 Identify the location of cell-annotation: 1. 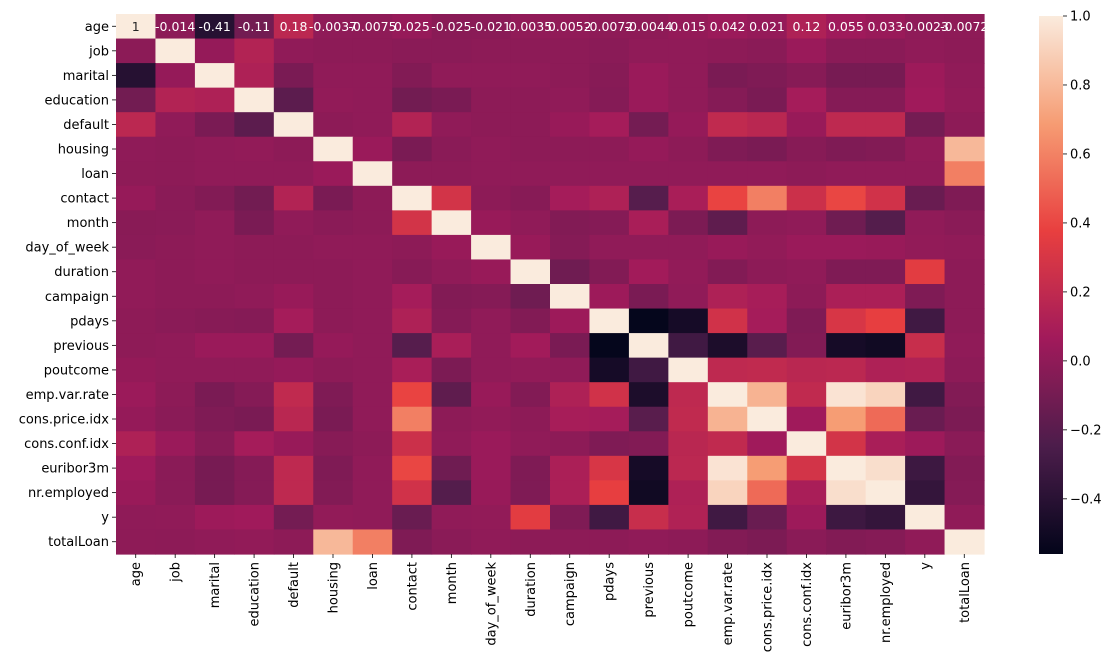
(136, 26).